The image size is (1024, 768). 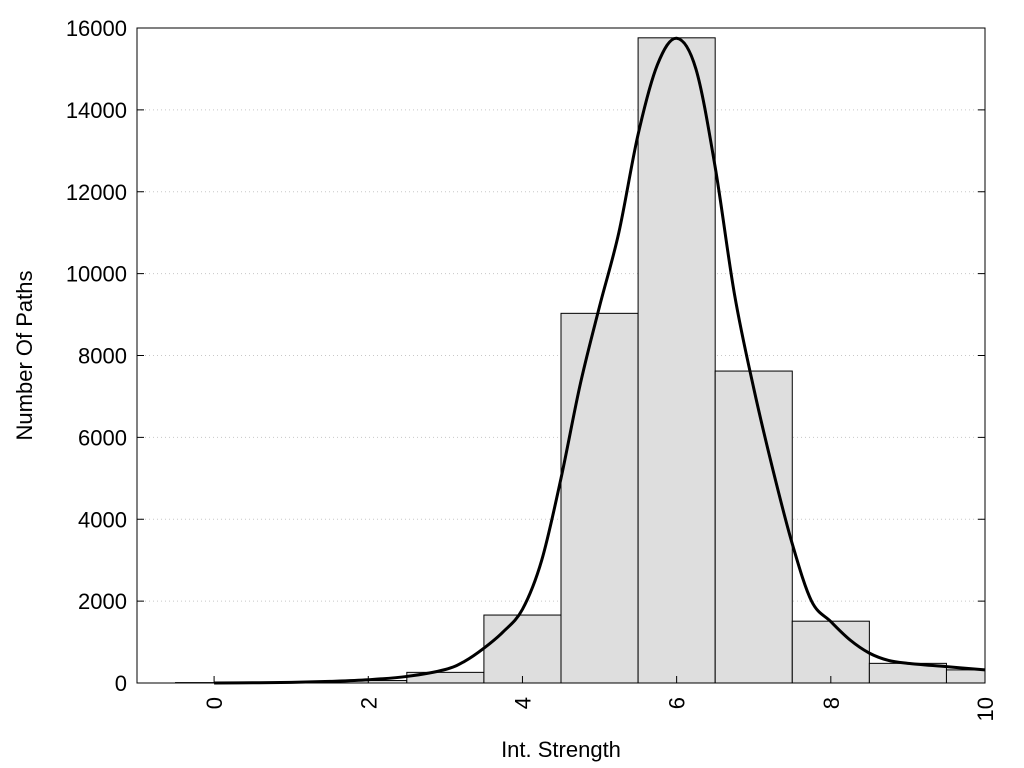 I want to click on y-tick-label: 6000, so click(x=102, y=437).